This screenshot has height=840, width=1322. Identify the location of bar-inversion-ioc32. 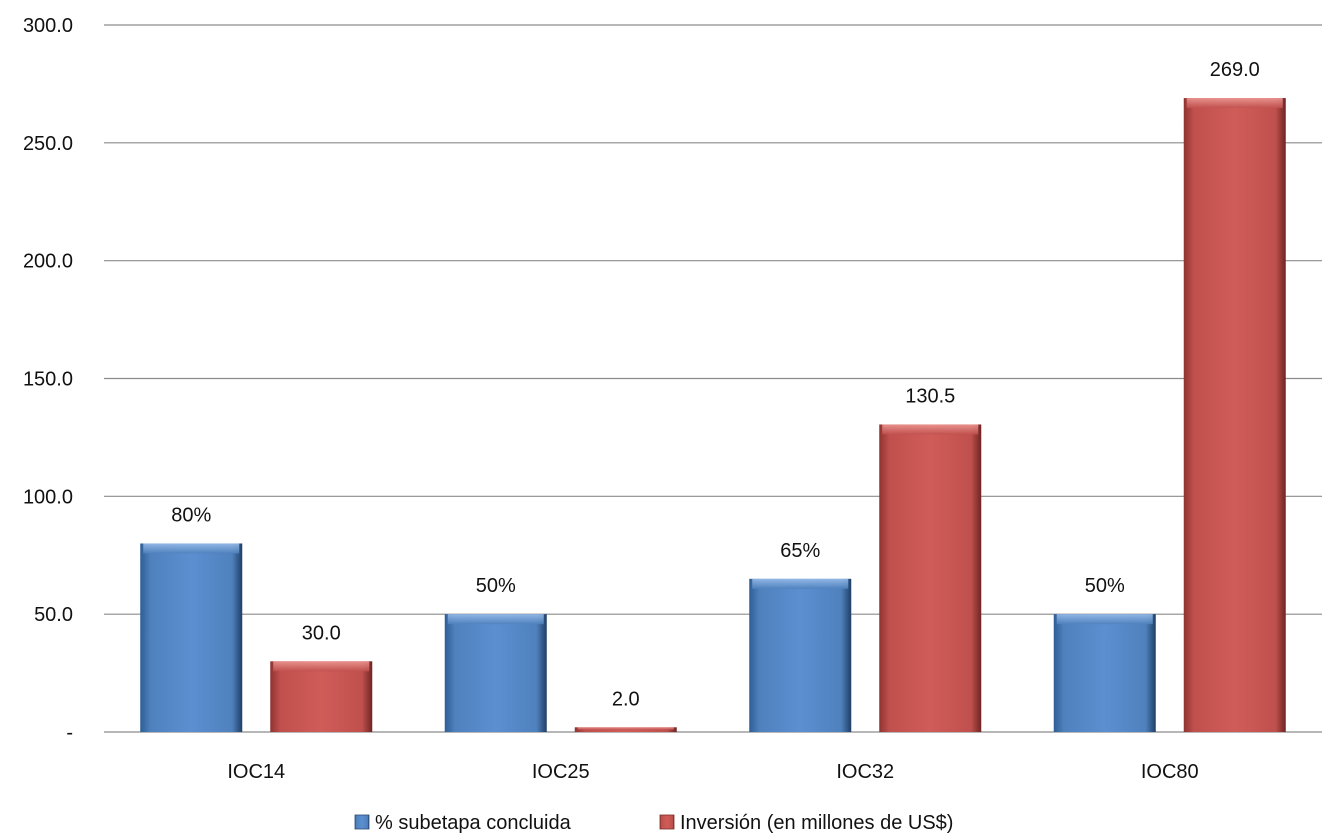
(930, 578).